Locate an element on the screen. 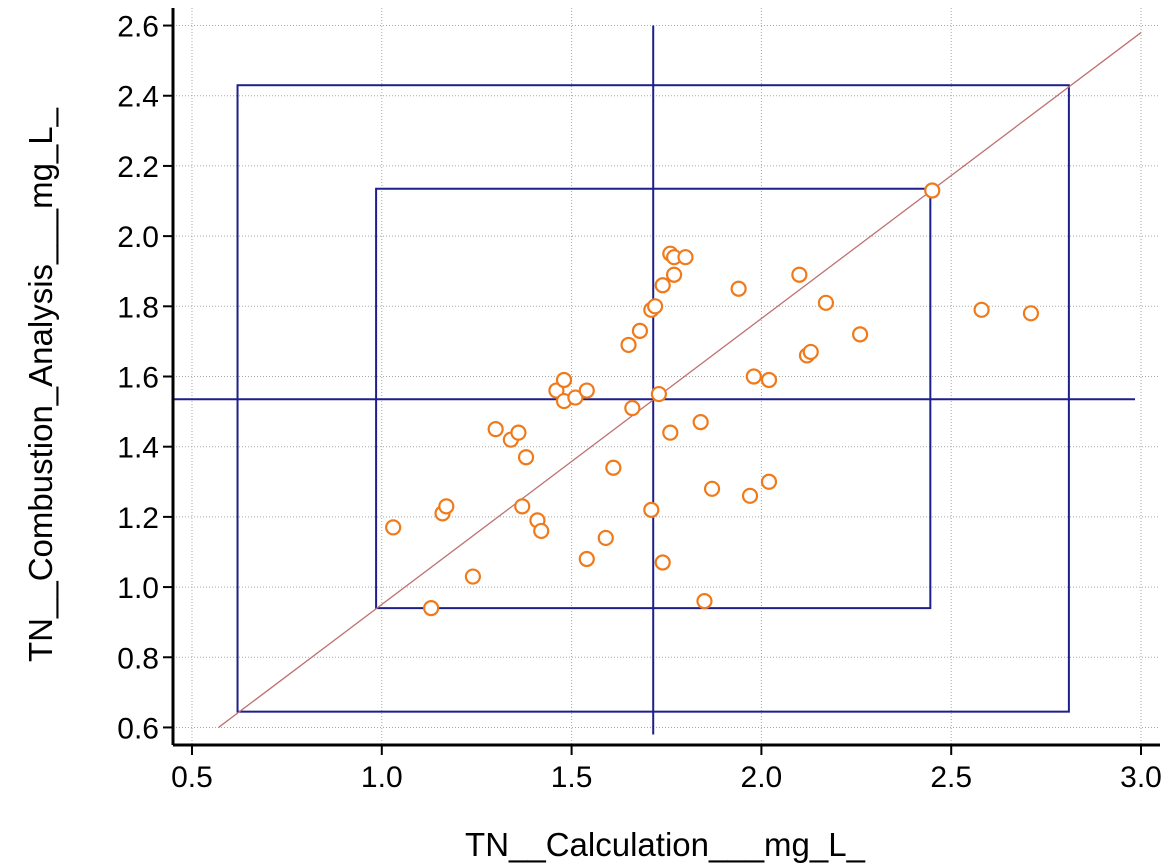 The image size is (1168, 867). y-tick-label: 0.8 is located at coordinates (138, 658).